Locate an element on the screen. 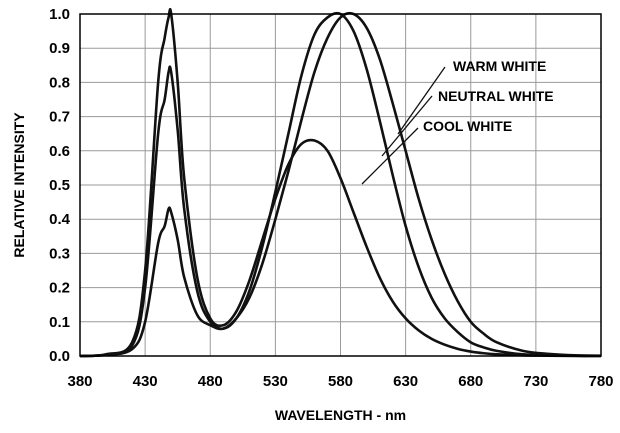  x-tick-label: 380 is located at coordinates (79, 381).